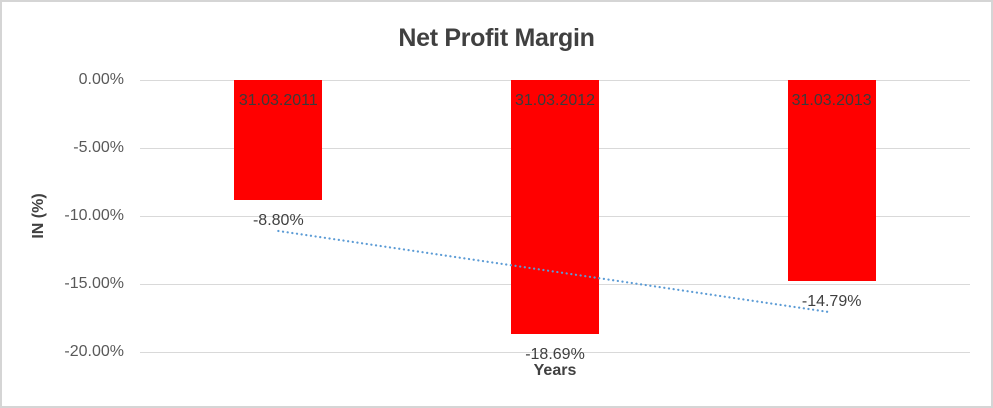 The width and height of the screenshot is (993, 408). What do you see at coordinates (555, 100) in the screenshot?
I see `bar-category-label: 31.03.2012` at bounding box center [555, 100].